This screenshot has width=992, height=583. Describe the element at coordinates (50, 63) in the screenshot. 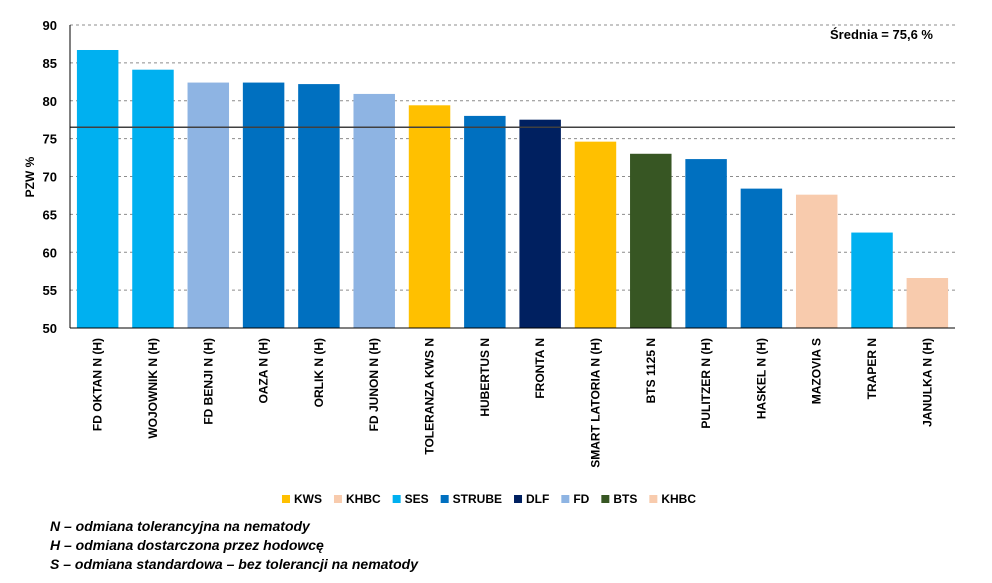

I see `y-tick-label: 85` at that location.